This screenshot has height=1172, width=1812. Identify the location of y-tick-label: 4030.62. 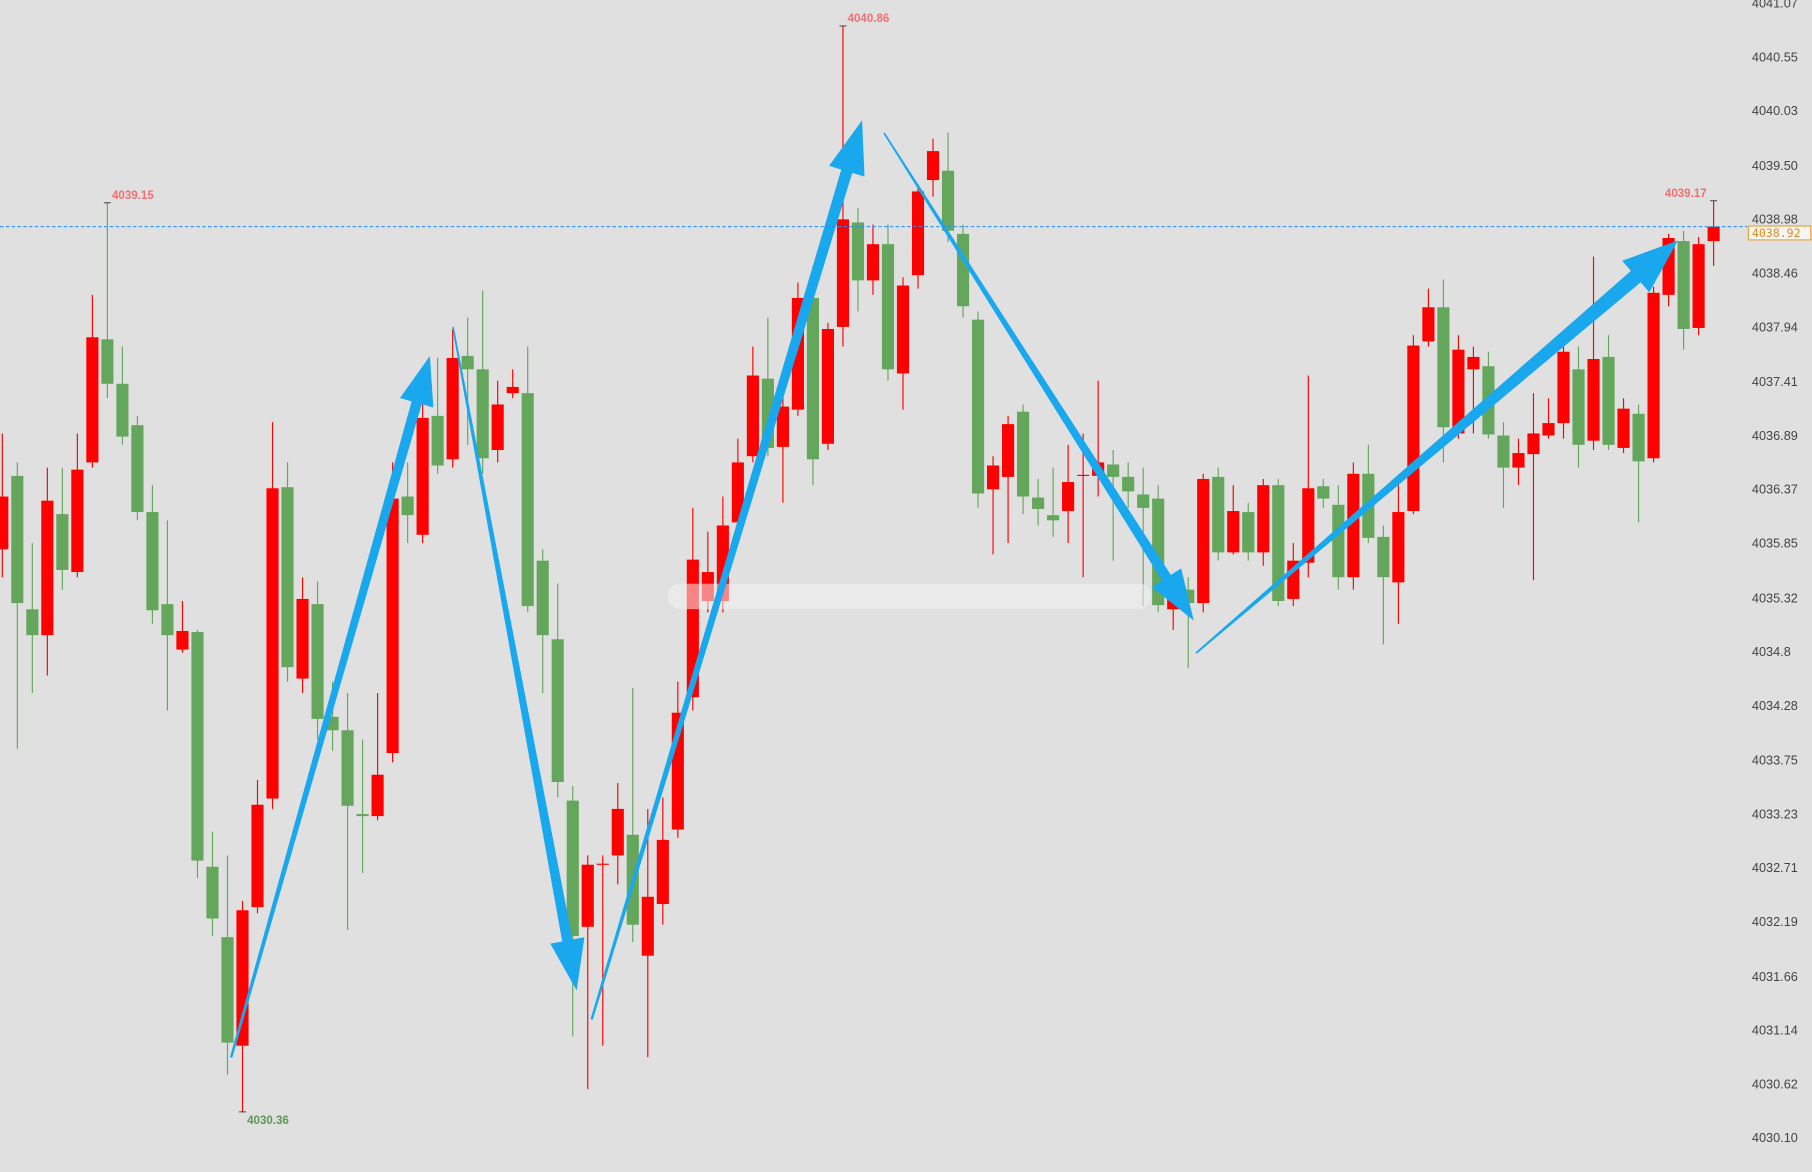
(1775, 1083).